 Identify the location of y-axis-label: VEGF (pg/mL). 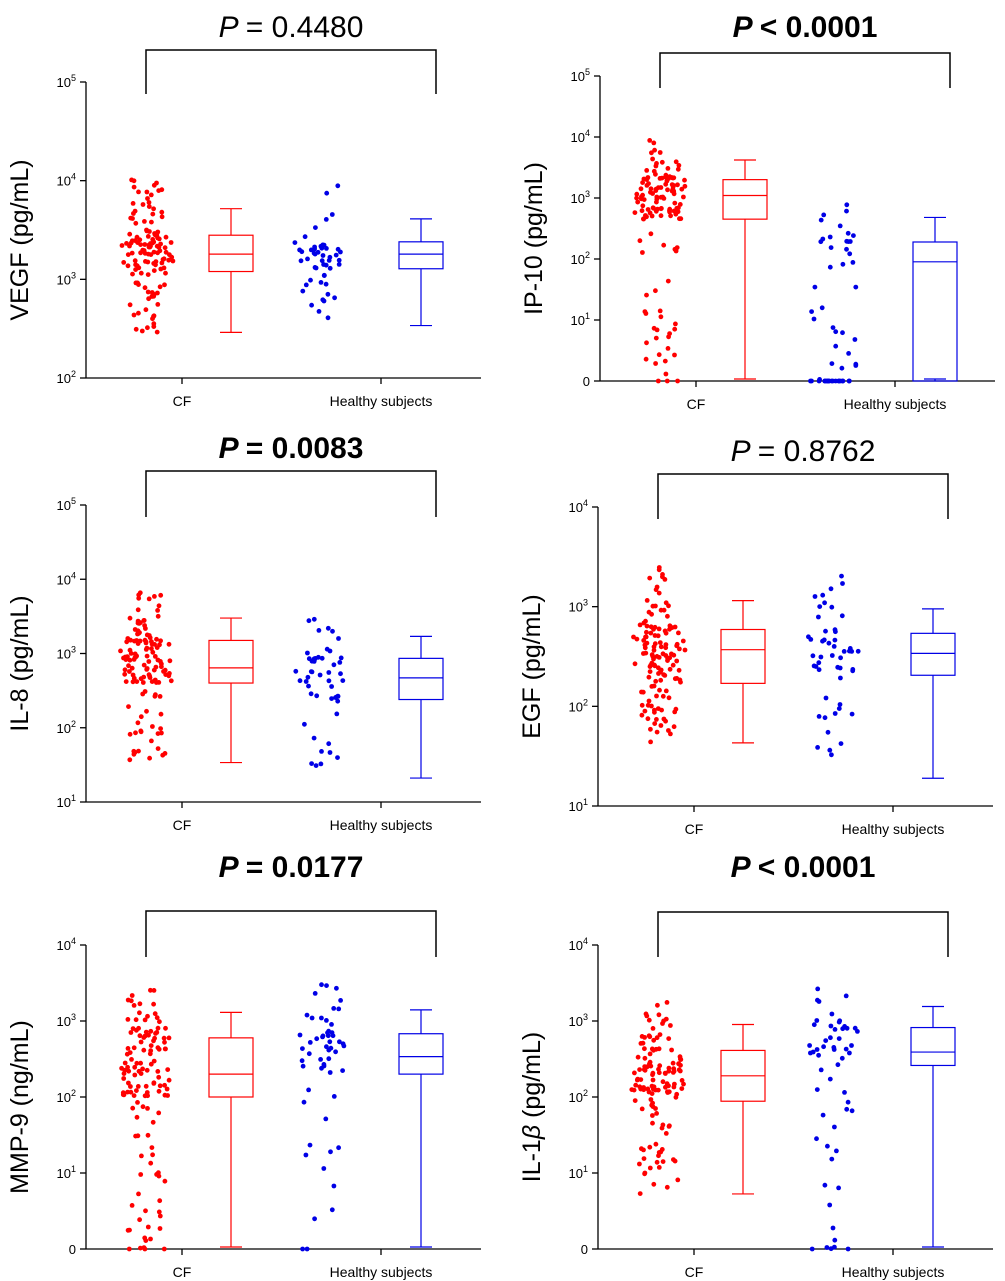
(20, 239).